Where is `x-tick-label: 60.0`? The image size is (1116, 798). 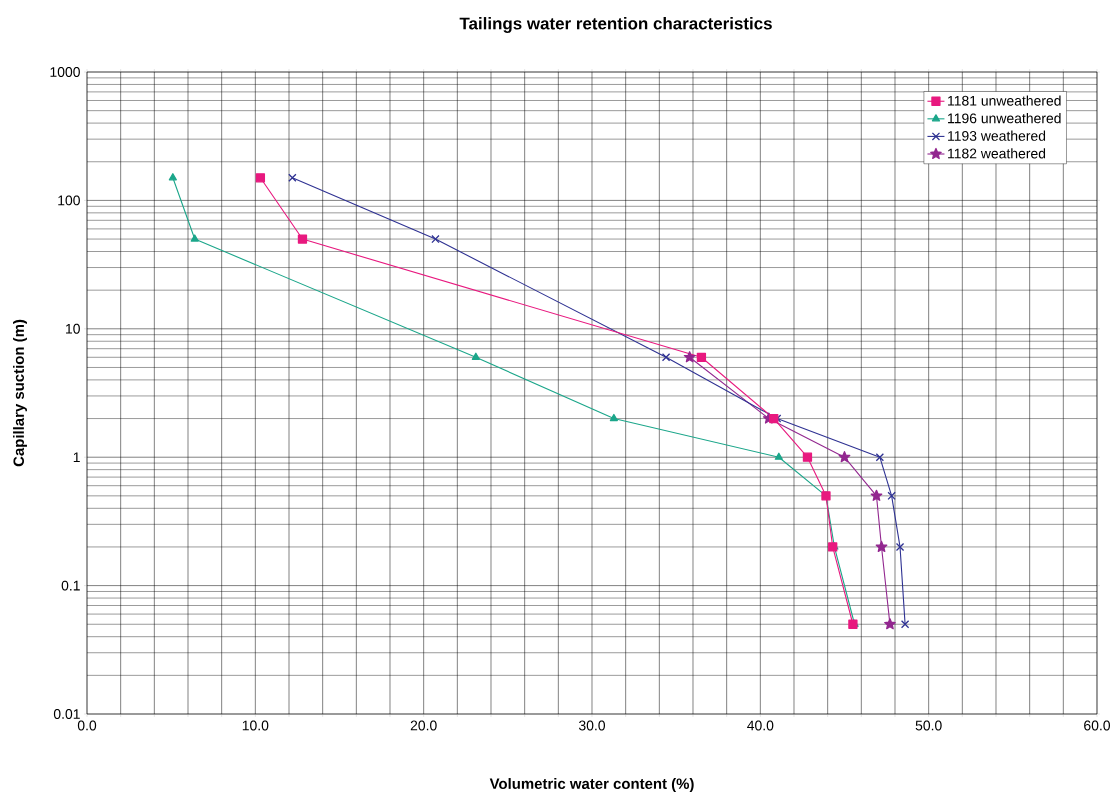
x-tick-label: 60.0 is located at coordinates (1097, 725).